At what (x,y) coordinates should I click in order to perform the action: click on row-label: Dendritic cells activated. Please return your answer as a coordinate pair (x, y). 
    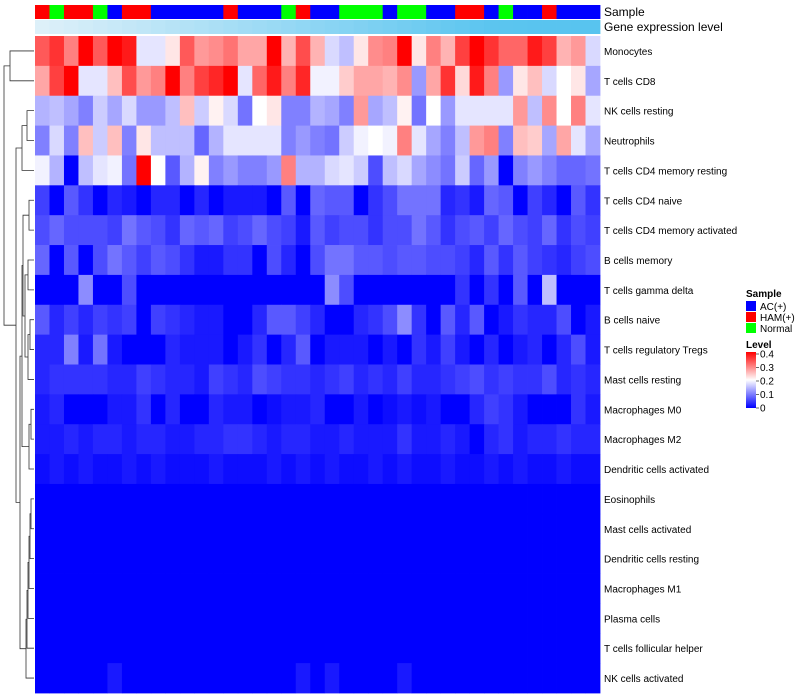
    Looking at the image, I should click on (656, 470).